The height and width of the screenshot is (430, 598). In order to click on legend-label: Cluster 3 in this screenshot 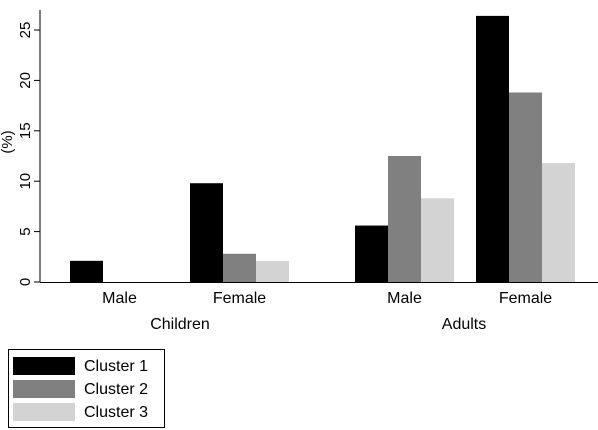, I will do `click(116, 412)`.